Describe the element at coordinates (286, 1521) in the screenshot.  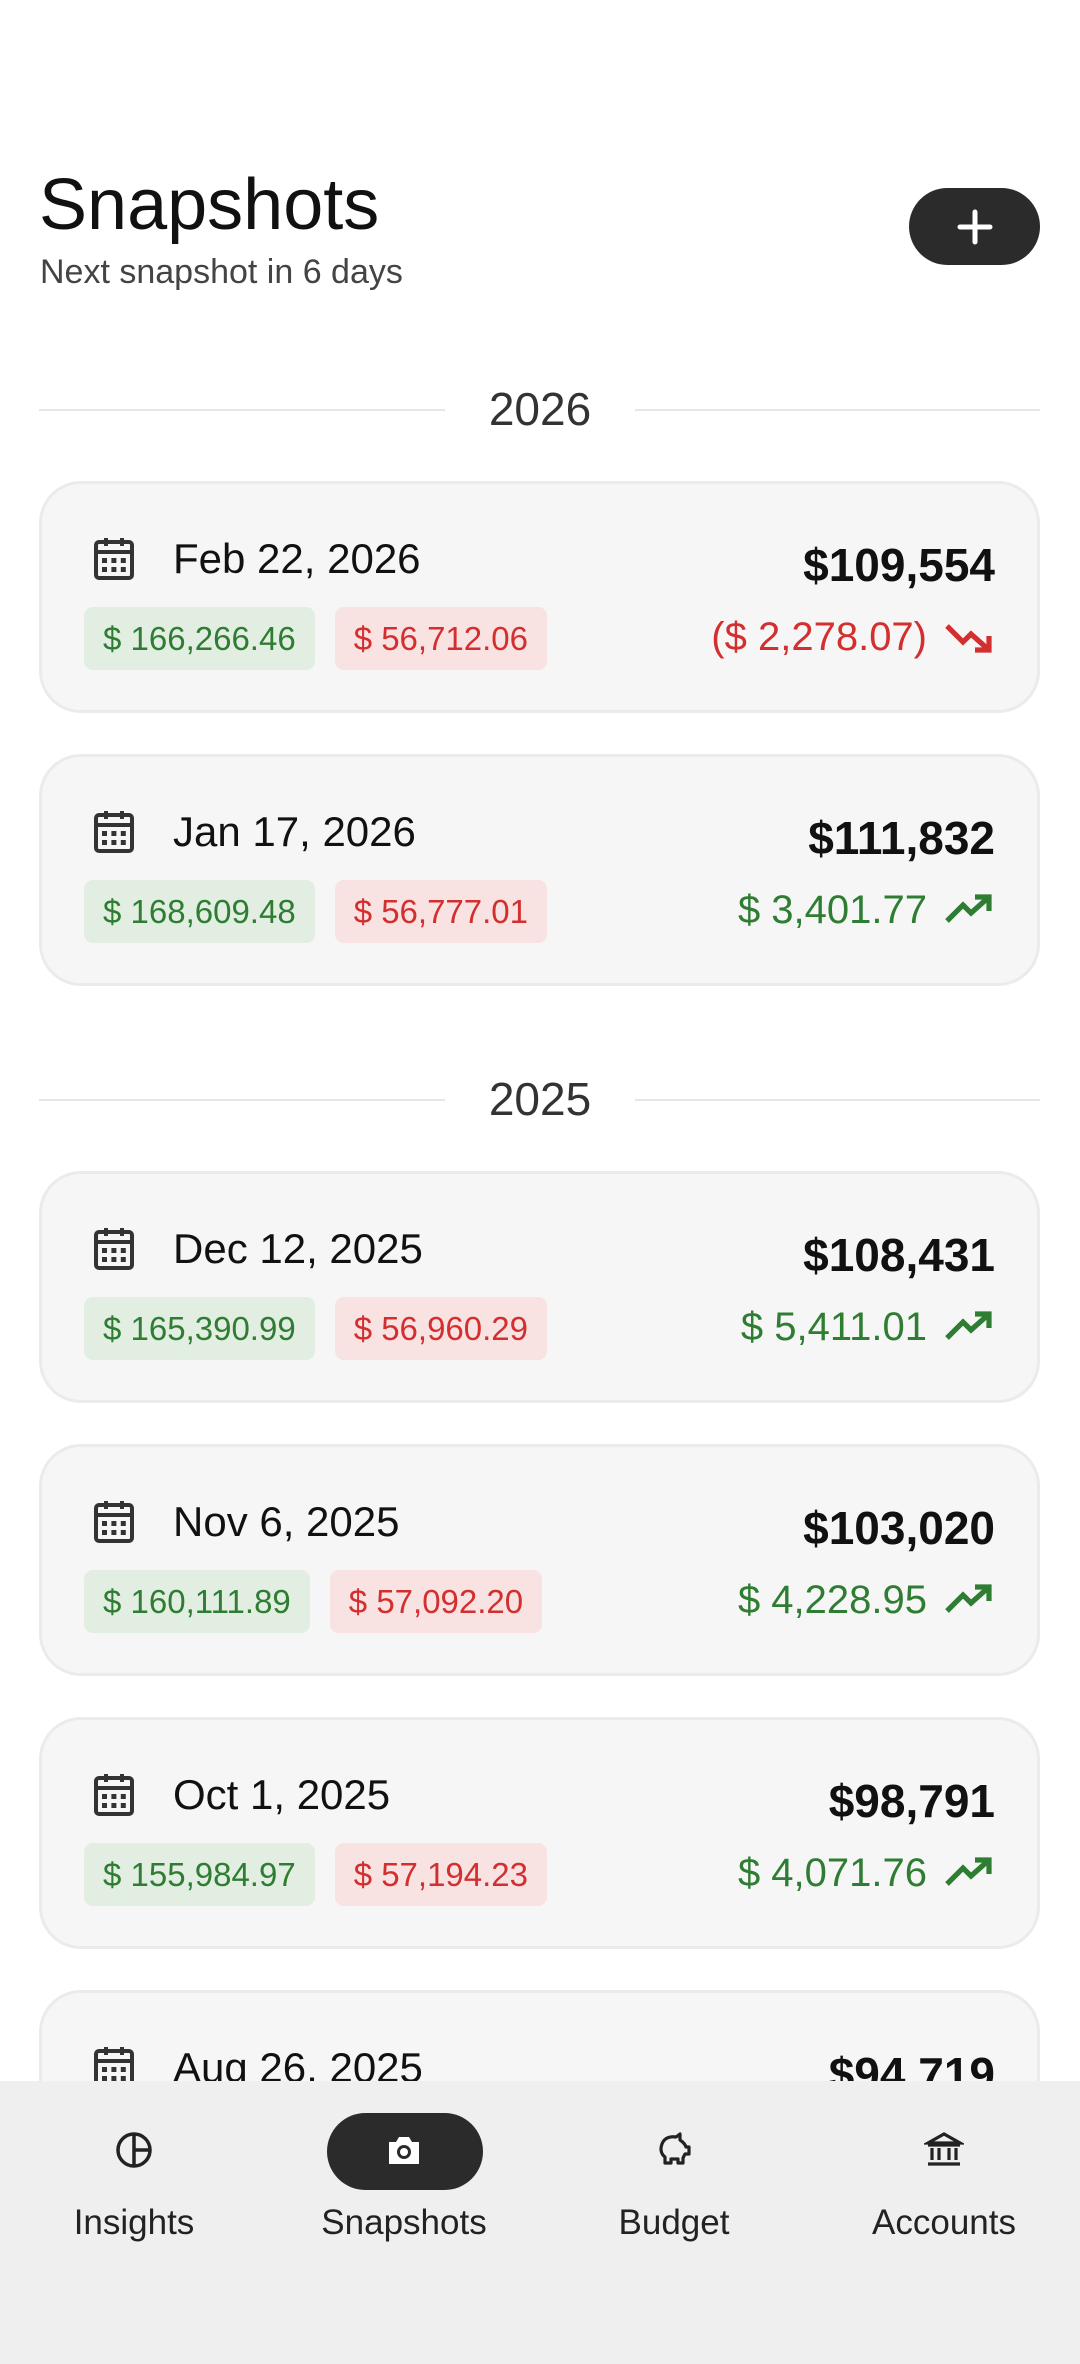
I see `snapshot-date: Nov 6, 2025` at that location.